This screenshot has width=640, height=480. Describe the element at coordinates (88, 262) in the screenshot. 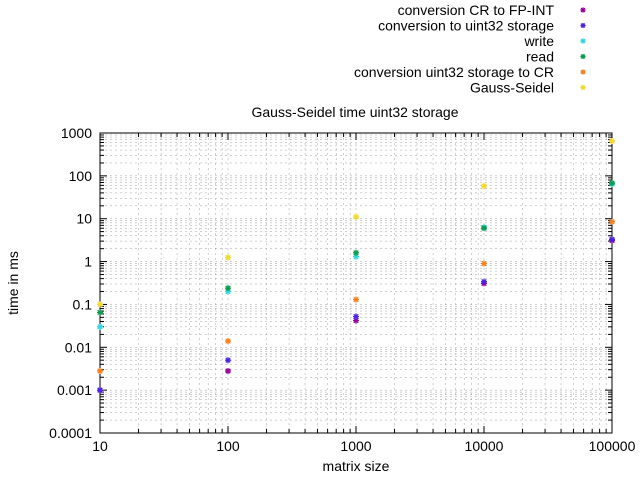

I see `y-tick-label: 1` at that location.